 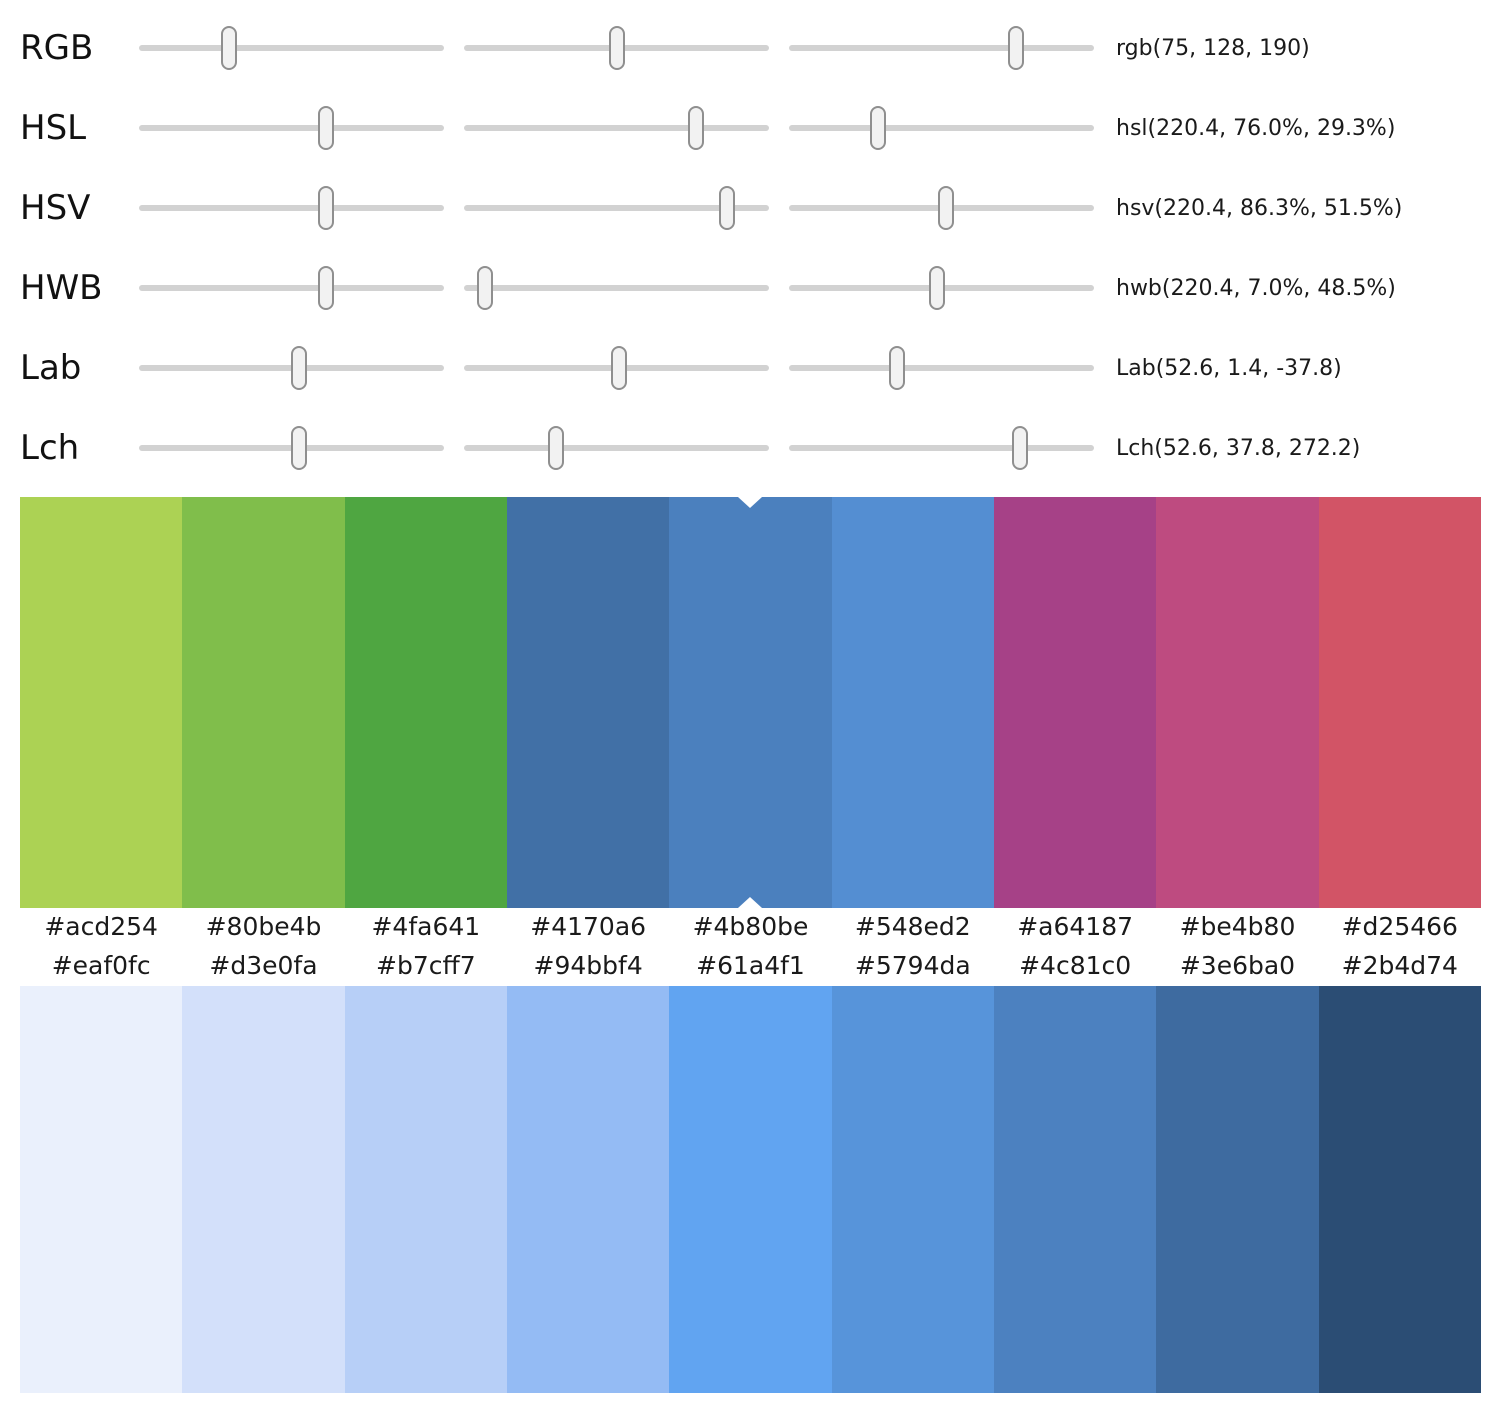 I want to click on lch-h-slider-thumb, so click(x=1019, y=448).